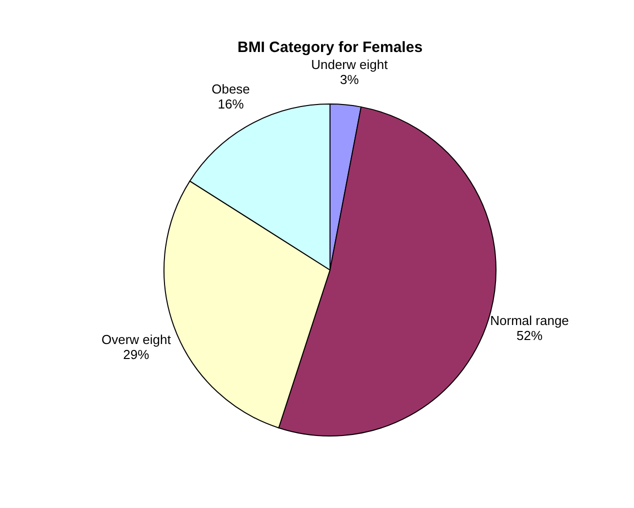  Describe the element at coordinates (349, 64) in the screenshot. I see `slice-label: Underw eight` at that location.